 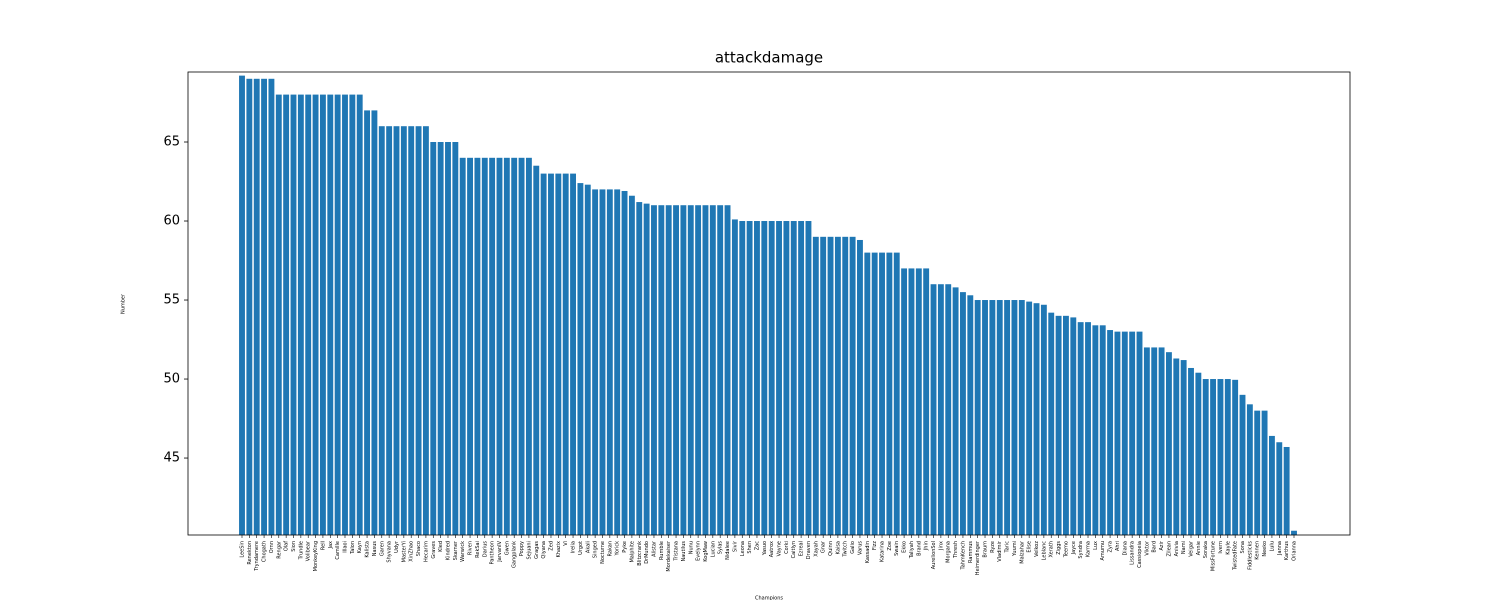 I want to click on x-tick-label: Yuumi, so click(x=1015, y=549).